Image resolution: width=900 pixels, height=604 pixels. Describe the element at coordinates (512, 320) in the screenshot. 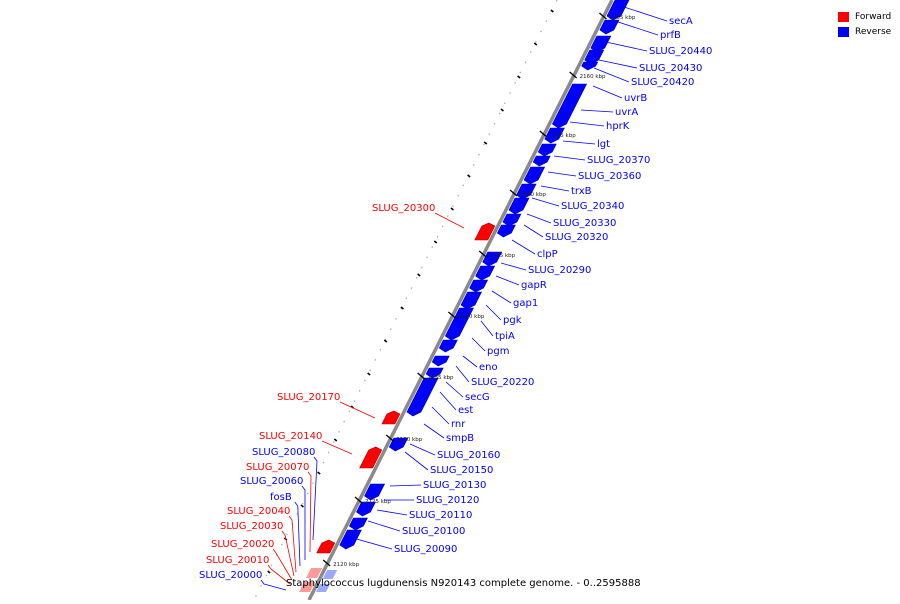

I see `gene-label: pgk` at that location.